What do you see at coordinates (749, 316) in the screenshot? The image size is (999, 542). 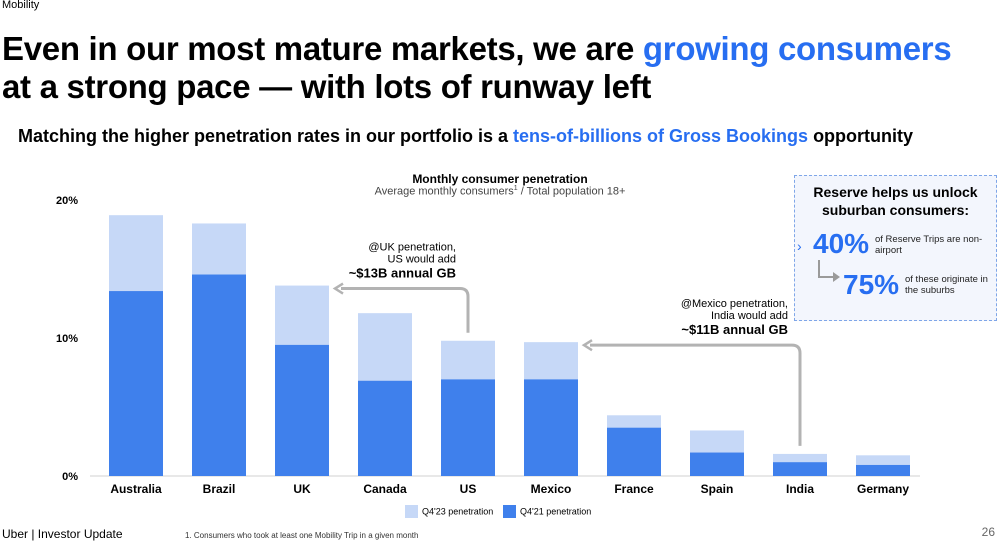 I see `annotation-text: India would add` at bounding box center [749, 316].